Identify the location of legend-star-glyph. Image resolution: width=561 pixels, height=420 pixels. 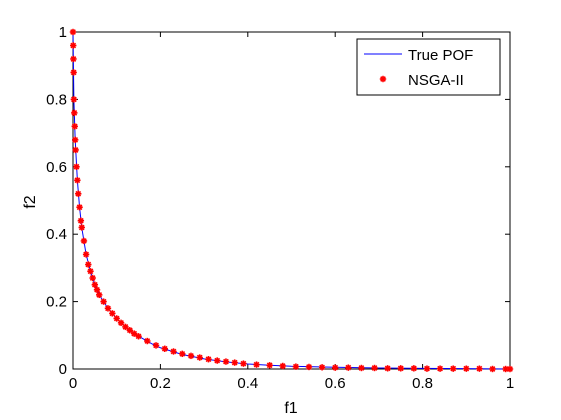
(383, 79).